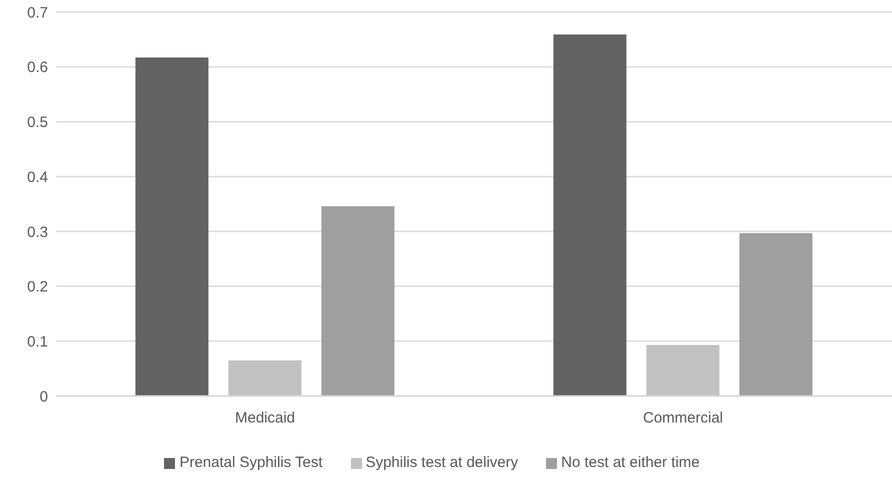  What do you see at coordinates (37, 232) in the screenshot?
I see `y-tick-label: 0.3` at bounding box center [37, 232].